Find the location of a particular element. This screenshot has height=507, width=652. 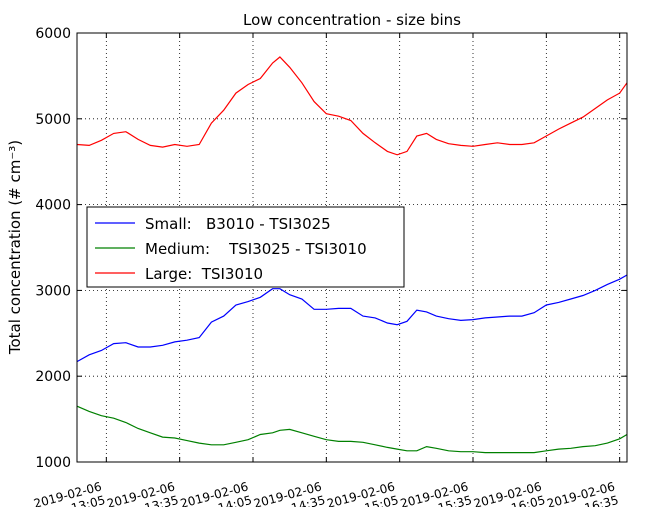

legend-box is located at coordinates (245, 247).